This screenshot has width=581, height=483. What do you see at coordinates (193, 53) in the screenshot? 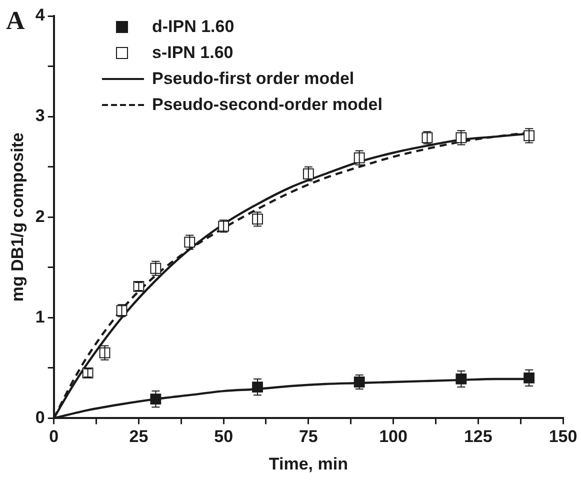
I see `legend-label: s-IPN 1.60` at bounding box center [193, 53].